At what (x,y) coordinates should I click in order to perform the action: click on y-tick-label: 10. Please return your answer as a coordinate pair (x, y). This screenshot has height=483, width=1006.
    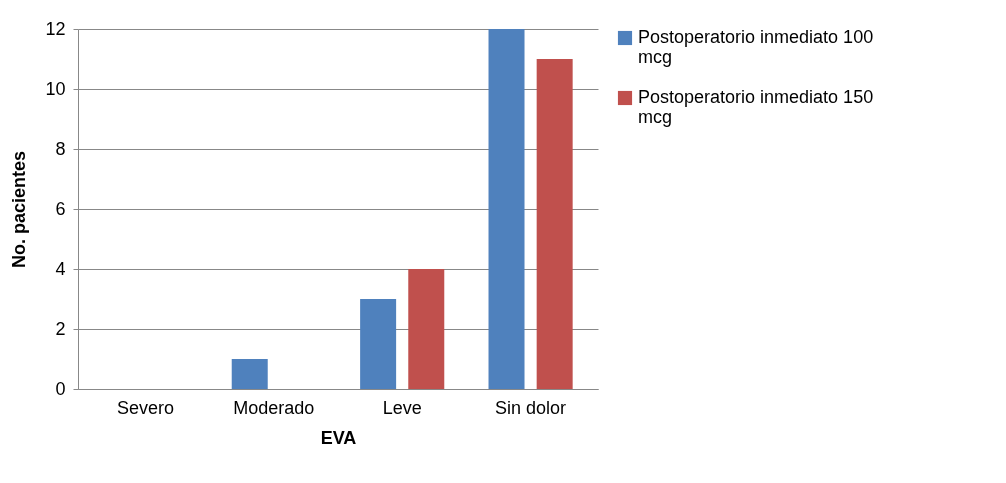
    Looking at the image, I should click on (55, 88).